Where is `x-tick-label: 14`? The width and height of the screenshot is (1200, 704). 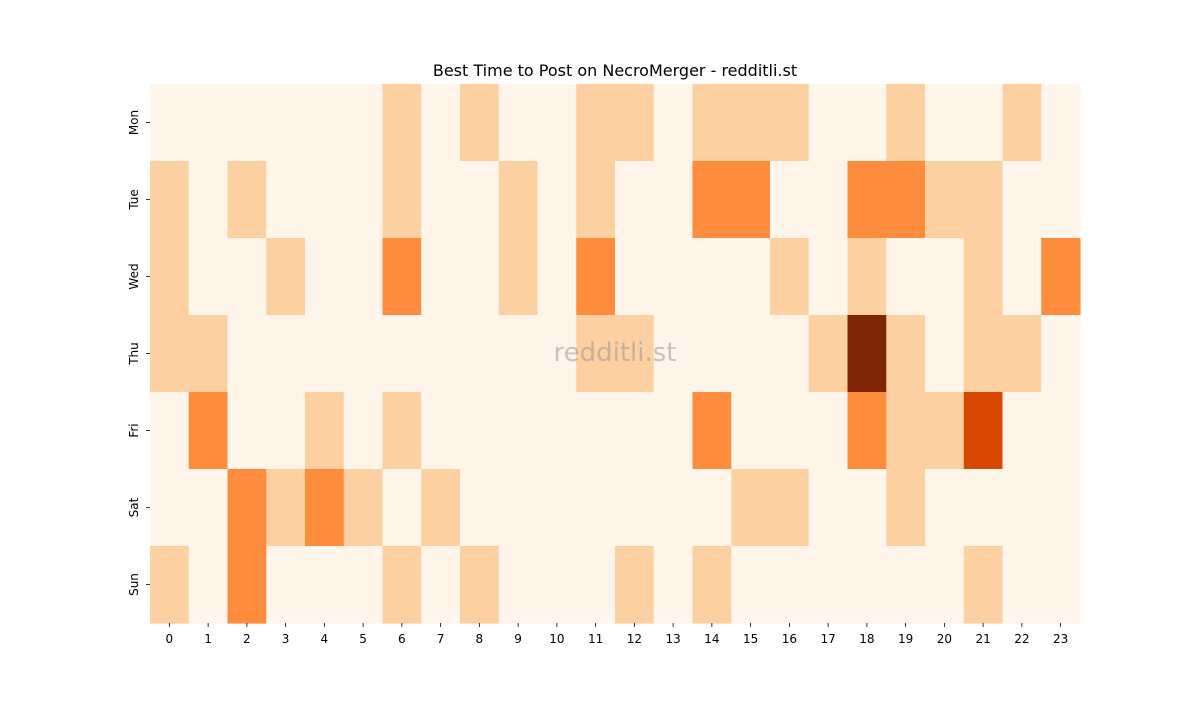
x-tick-label: 14 is located at coordinates (711, 639).